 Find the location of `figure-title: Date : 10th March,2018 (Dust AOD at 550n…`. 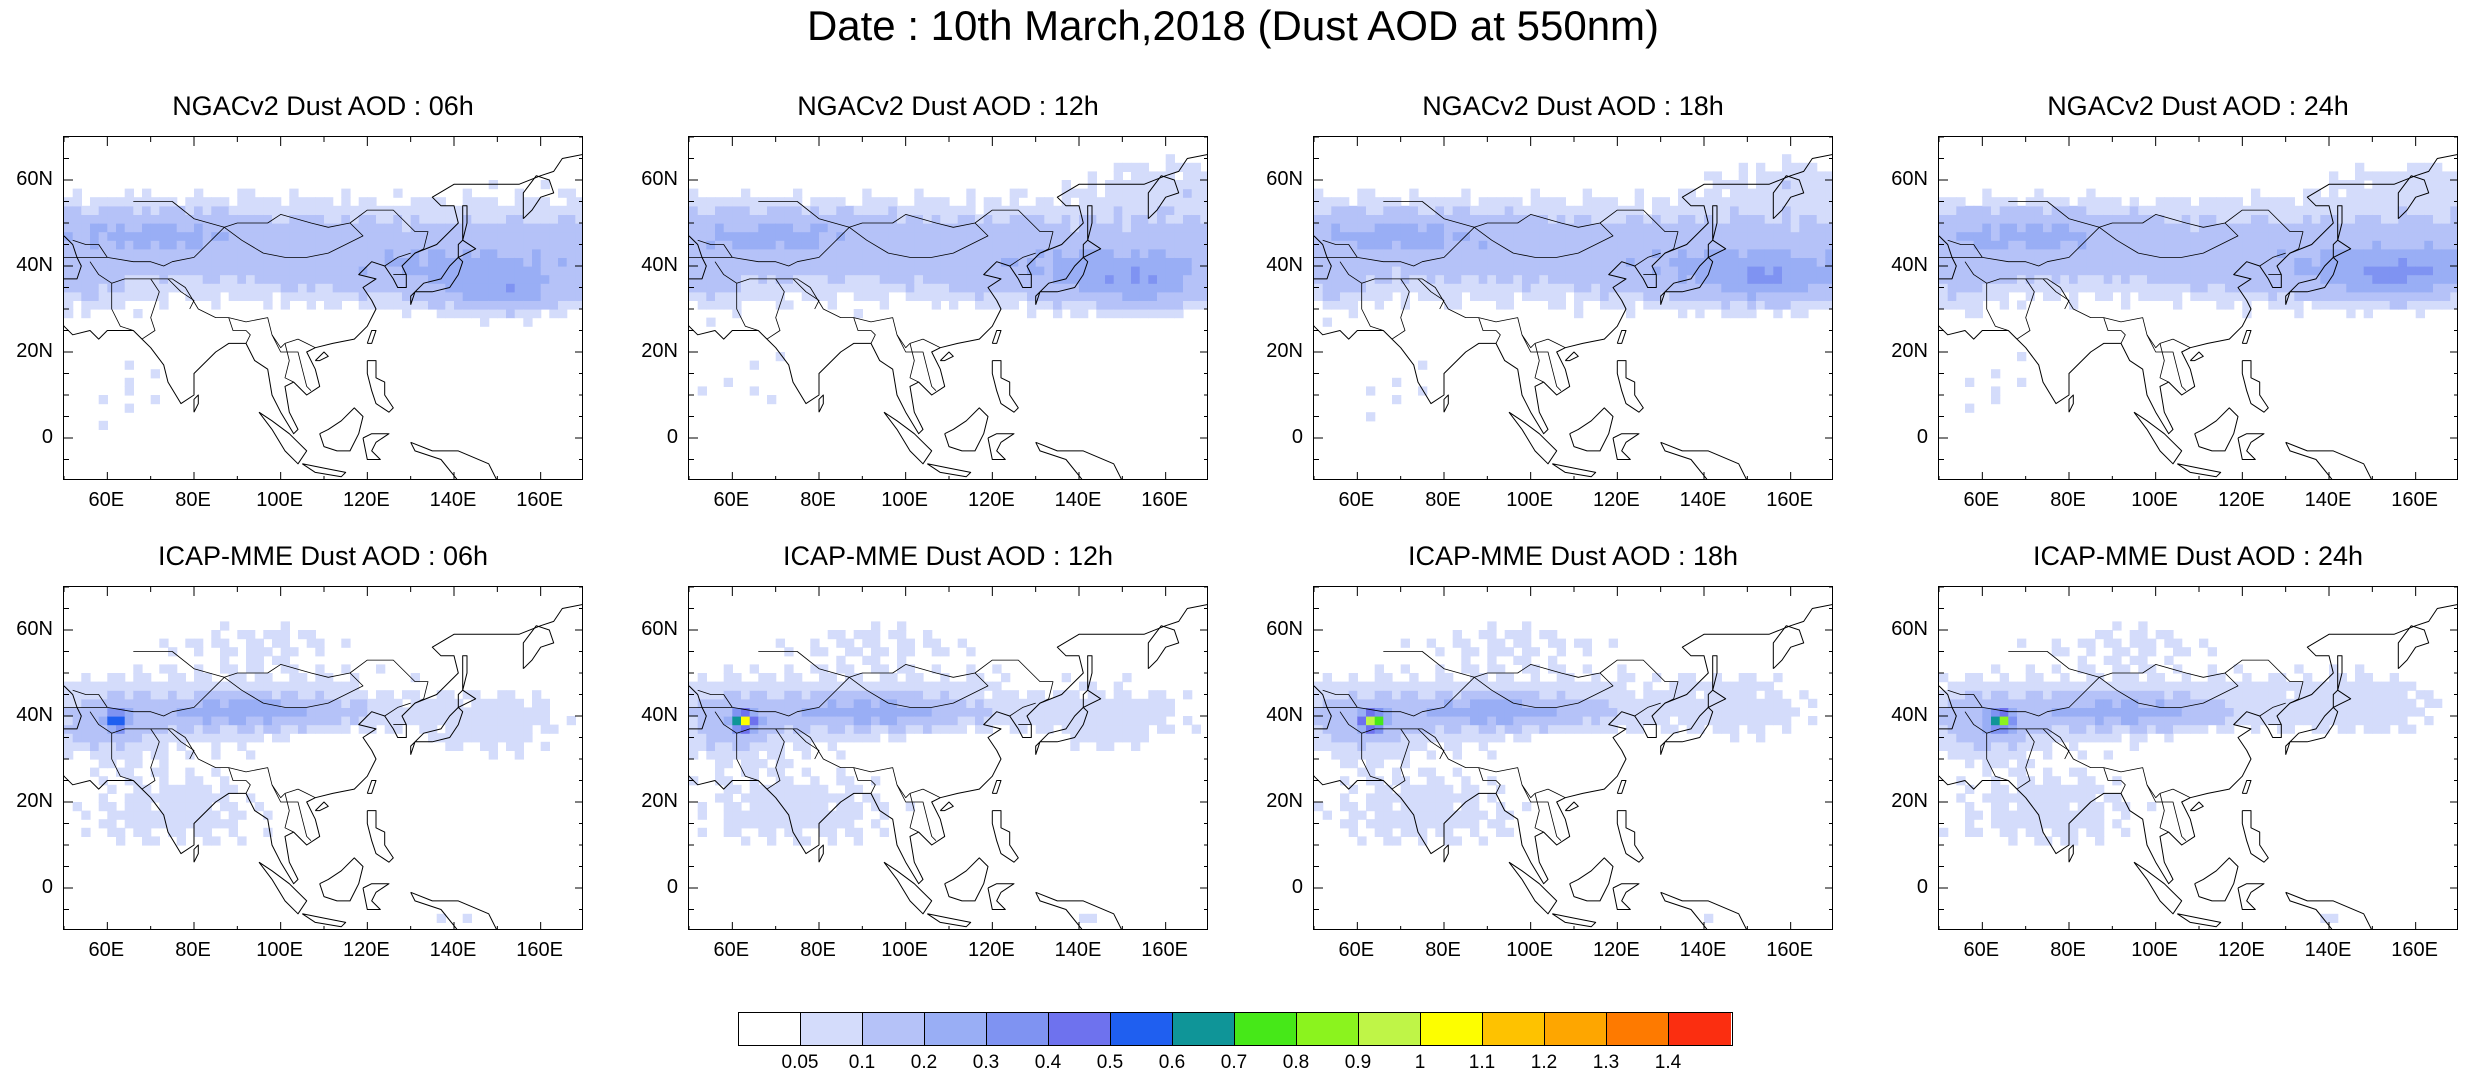

figure-title: Date : 10th March,2018 (Dust AOD at 550n… is located at coordinates (1233, 26).